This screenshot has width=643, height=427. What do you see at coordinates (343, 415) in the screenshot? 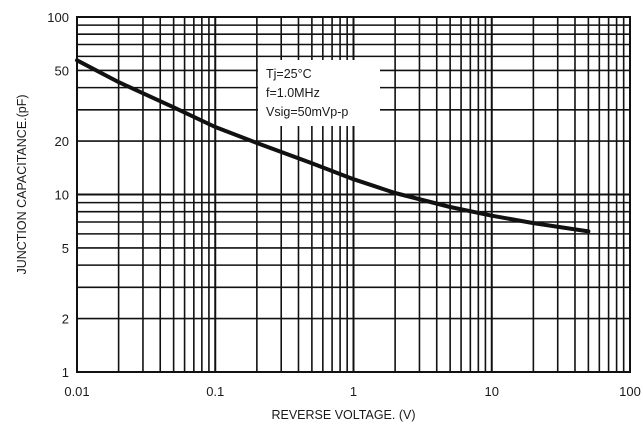
I see `x-axis-label: REVERSE VOLTAGE. (V)` at bounding box center [343, 415].